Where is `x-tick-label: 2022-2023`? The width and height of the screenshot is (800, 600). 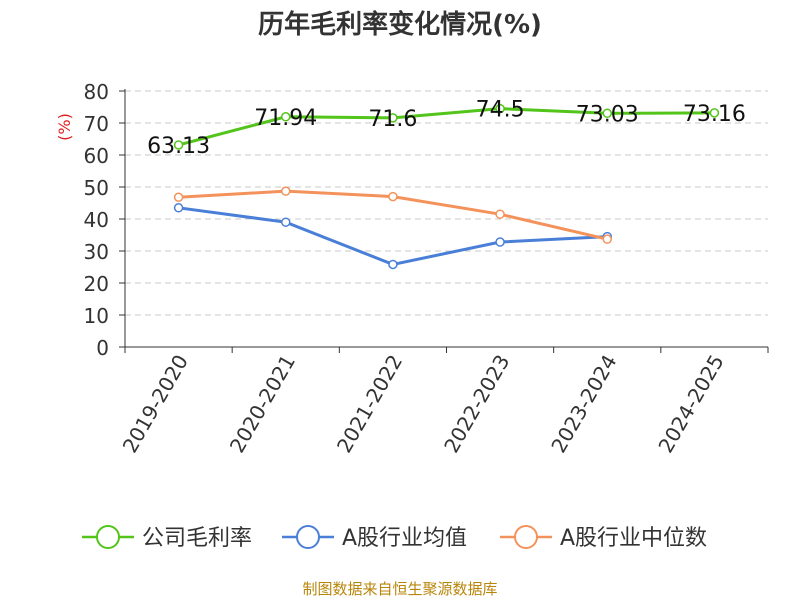 x-tick-label: 2022-2023 is located at coordinates (476, 404).